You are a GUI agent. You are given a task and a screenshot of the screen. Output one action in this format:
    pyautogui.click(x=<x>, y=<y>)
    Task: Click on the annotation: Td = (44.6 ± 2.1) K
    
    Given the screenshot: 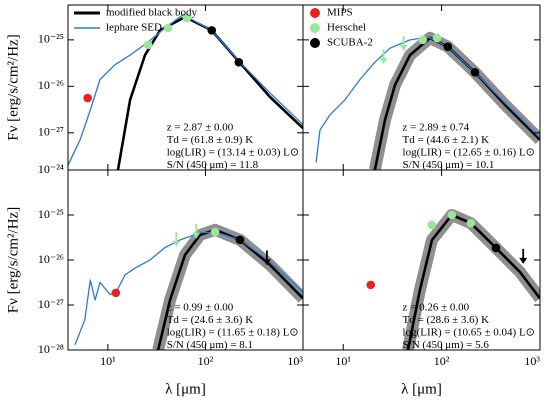 What is the action you would take?
    pyautogui.click(x=446, y=140)
    